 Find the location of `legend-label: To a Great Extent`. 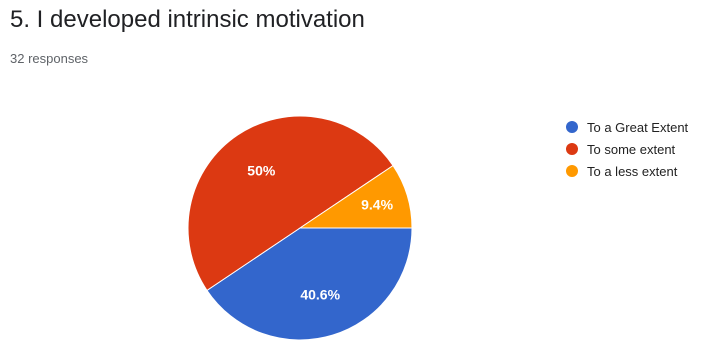

legend-label: To a Great Extent is located at coordinates (638, 127).